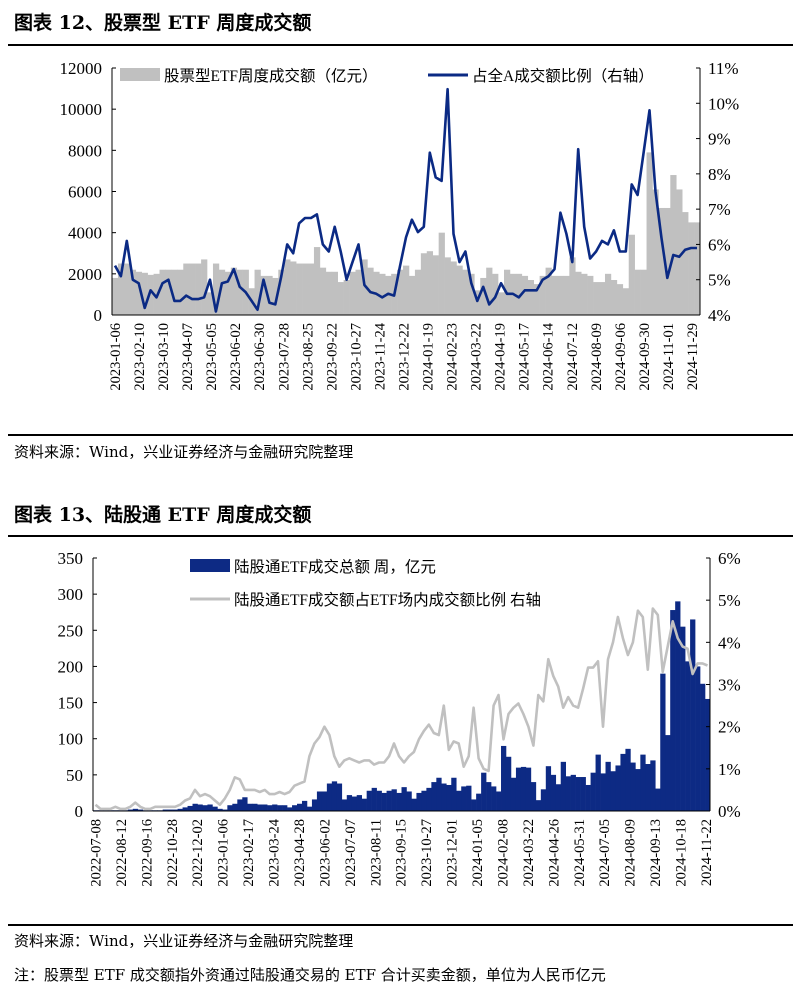 This screenshot has width=800, height=995. Describe the element at coordinates (723, 103) in the screenshot. I see `right-tick-label: 10%` at that location.